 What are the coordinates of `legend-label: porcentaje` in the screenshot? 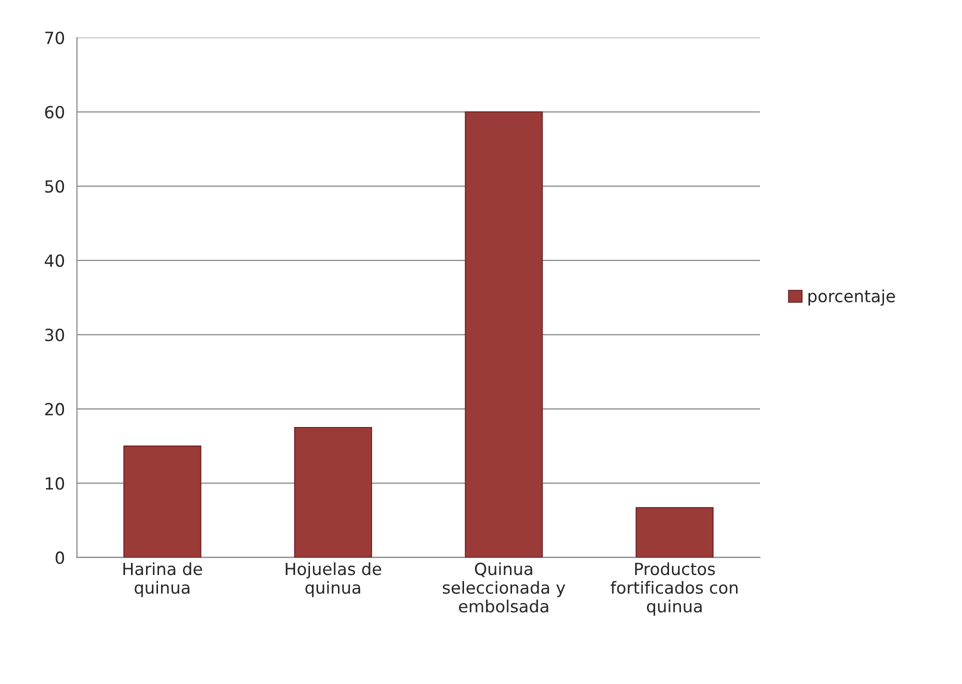 It's located at (851, 297).